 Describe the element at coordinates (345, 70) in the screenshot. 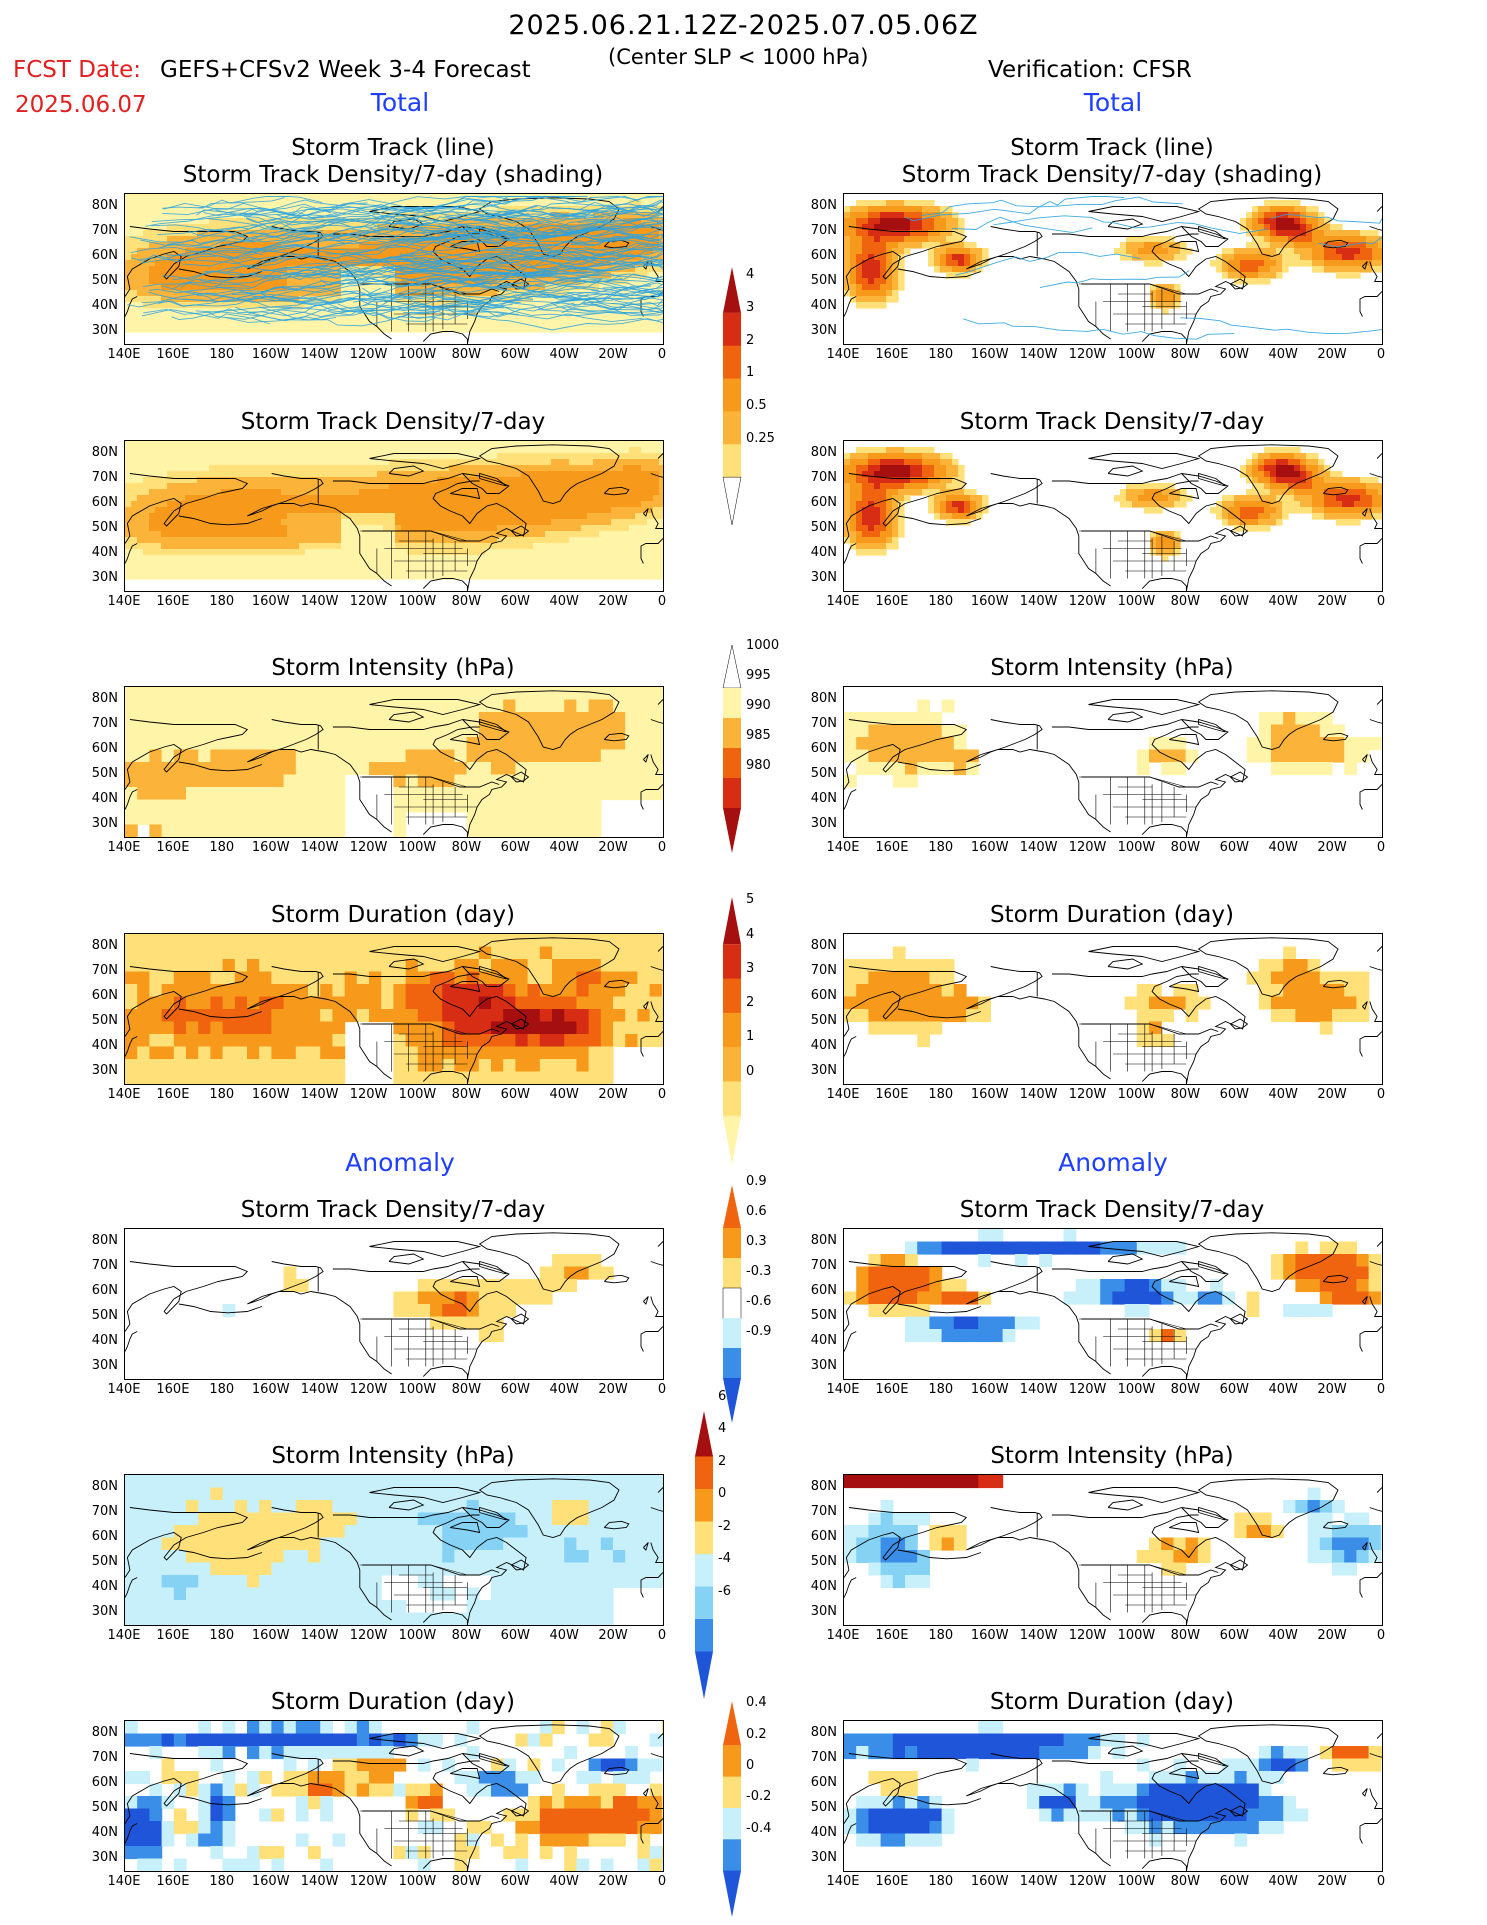

I see `model-label: GEFS+CFSv2 Week 3-4 Forecast` at that location.